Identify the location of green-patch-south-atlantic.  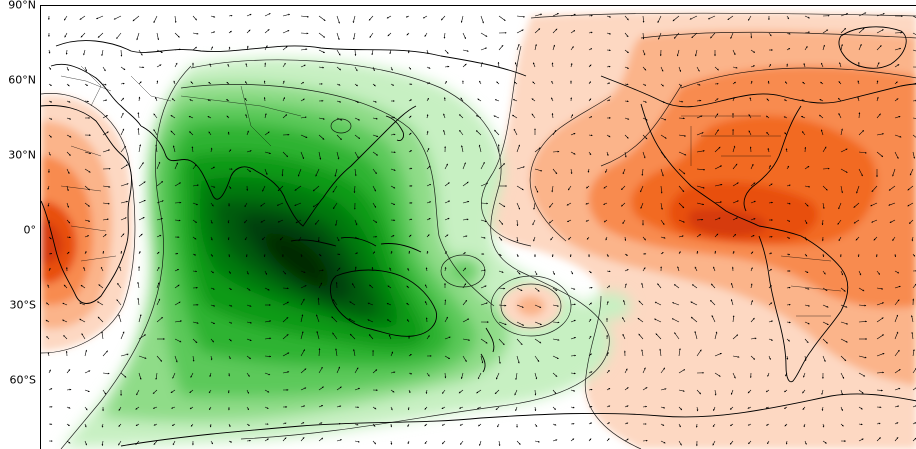
(609, 306).